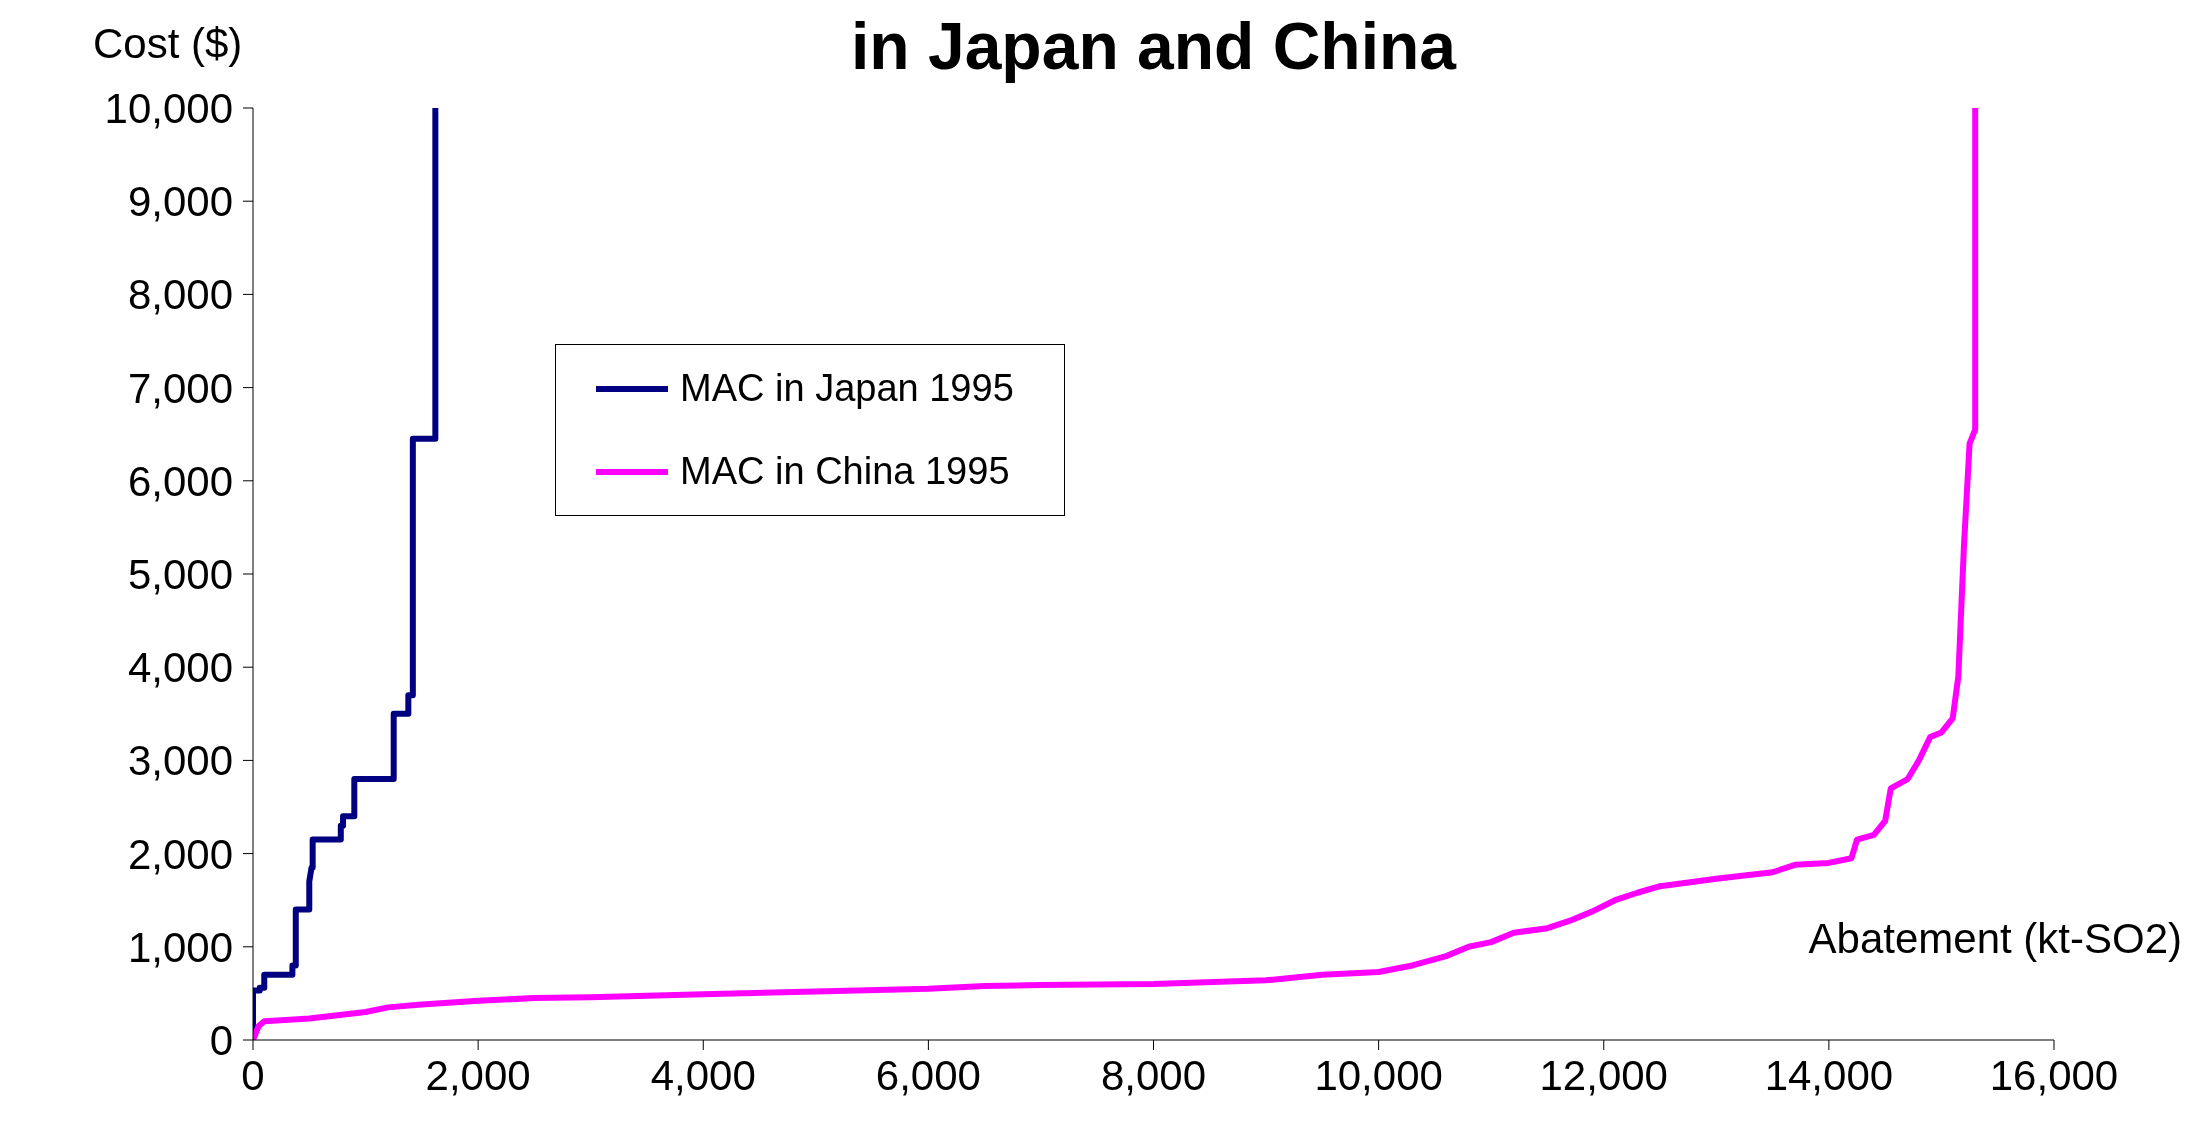 This screenshot has height=1139, width=2192. I want to click on x-tick-label: 10,000, so click(1378, 1075).